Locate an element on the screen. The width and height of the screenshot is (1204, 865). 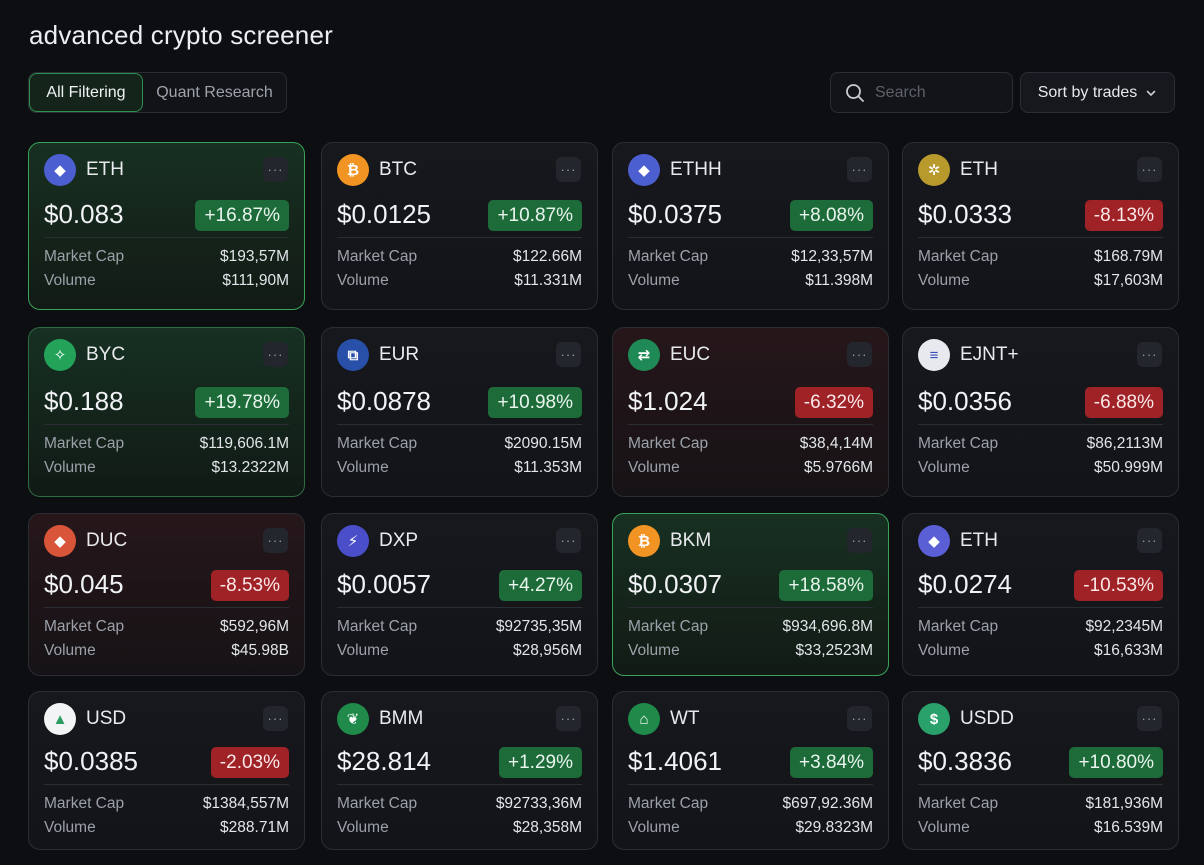
market-cap-value: $92,2345M is located at coordinates (1124, 626).